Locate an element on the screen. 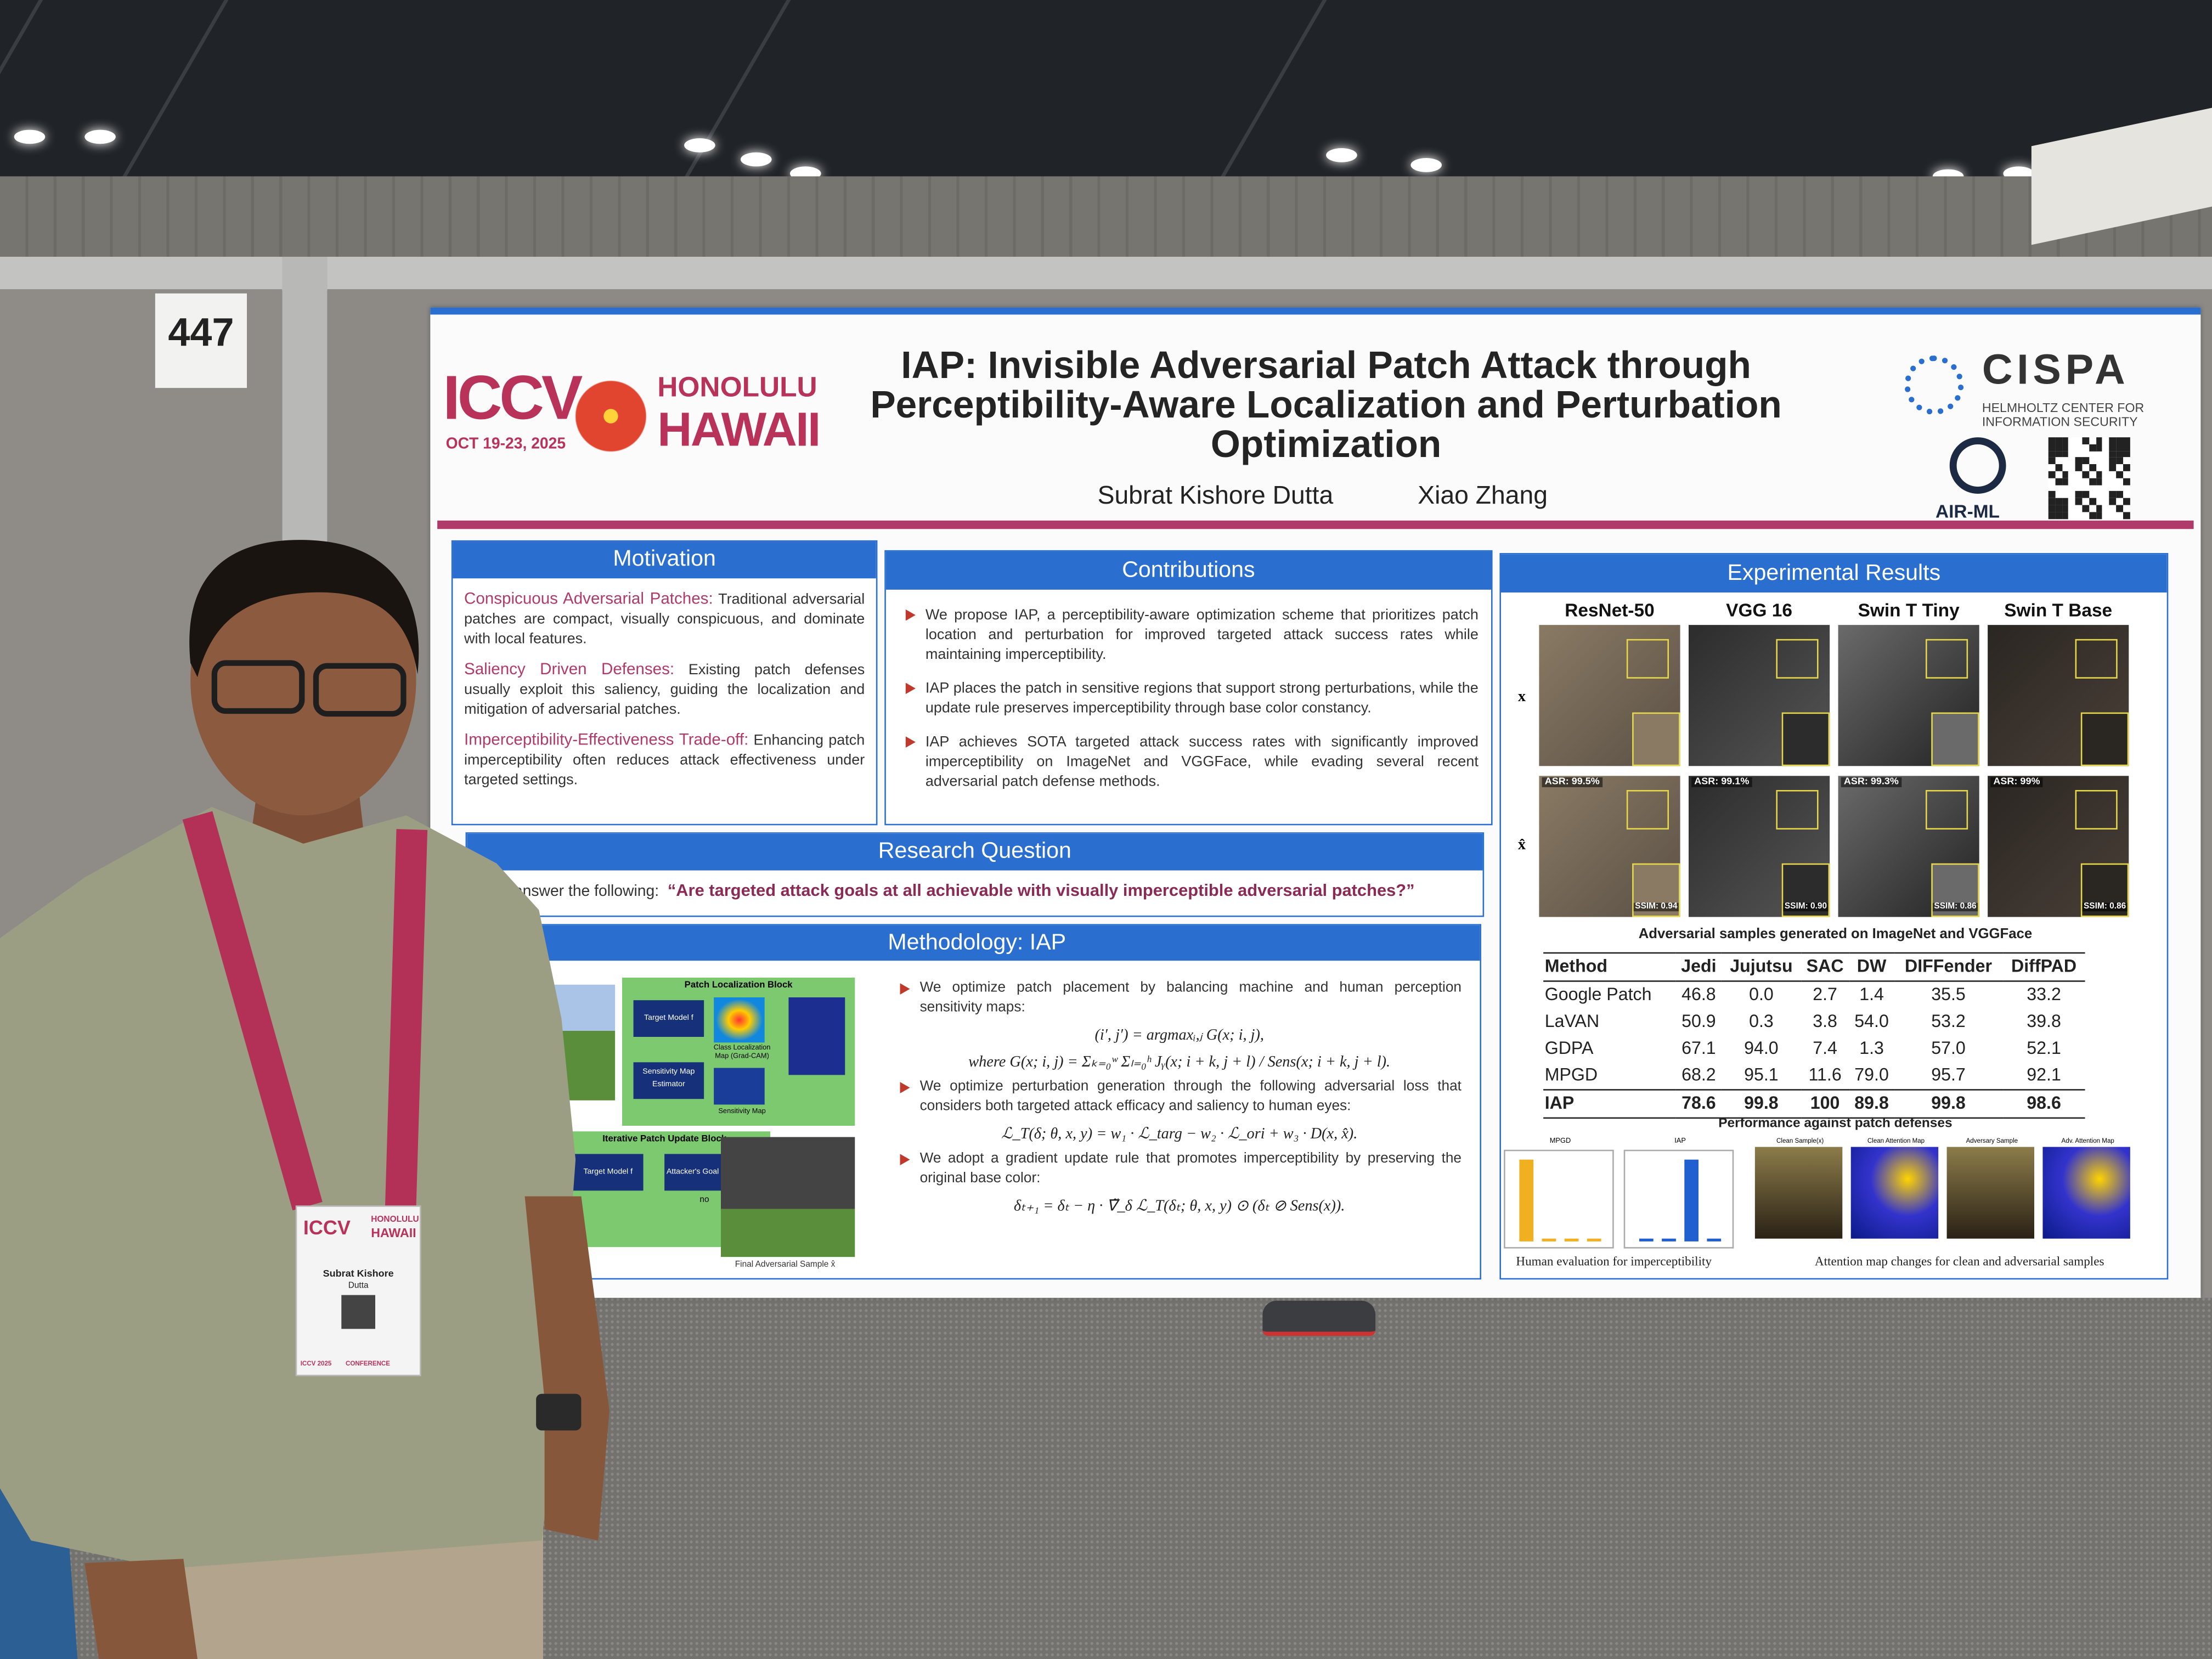  badge-conference: ICCV is located at coordinates (327, 1228).